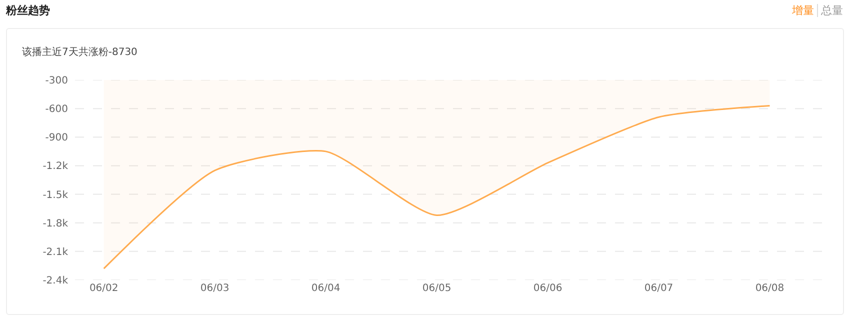 The height and width of the screenshot is (327, 851). Describe the element at coordinates (55, 195) in the screenshot. I see `y-tick-label: -1.5k` at that location.